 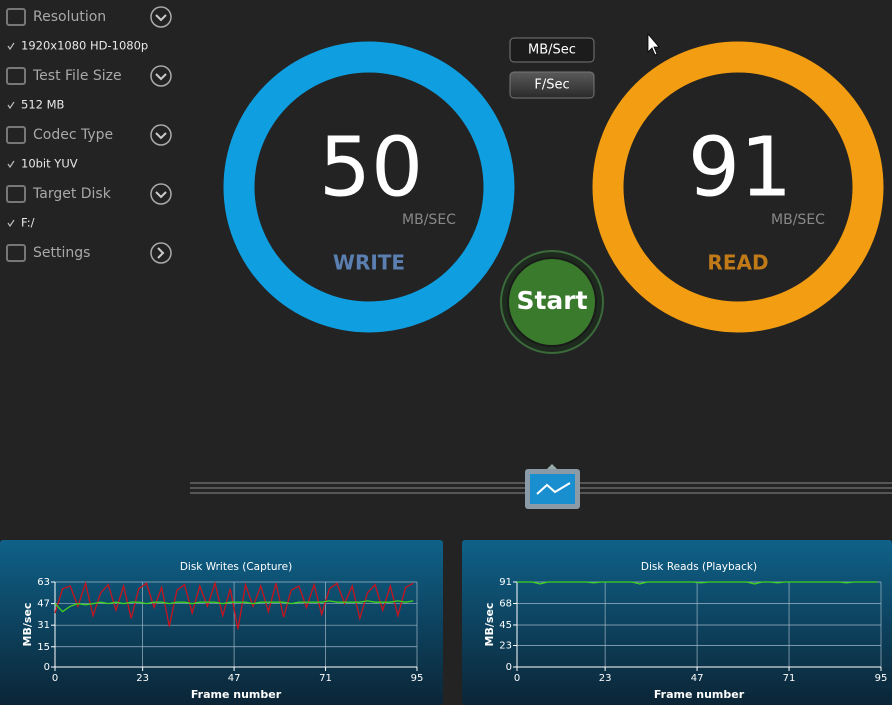 What do you see at coordinates (89, 29) in the screenshot?
I see `sidebar-item: Resolution 1920x1080 HD-1080p` at bounding box center [89, 29].